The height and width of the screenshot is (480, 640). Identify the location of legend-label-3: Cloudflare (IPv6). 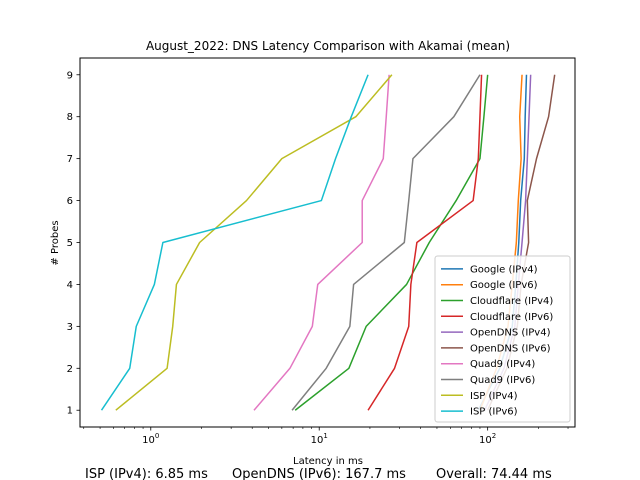
(511, 317).